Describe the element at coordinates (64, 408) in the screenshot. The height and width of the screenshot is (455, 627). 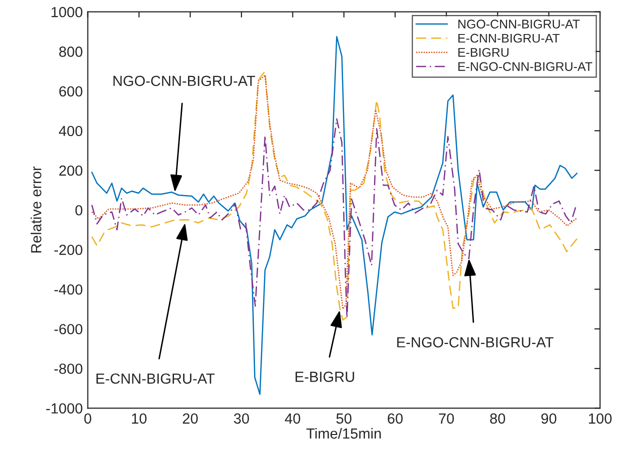
I see `y-tick-label: -1000` at that location.